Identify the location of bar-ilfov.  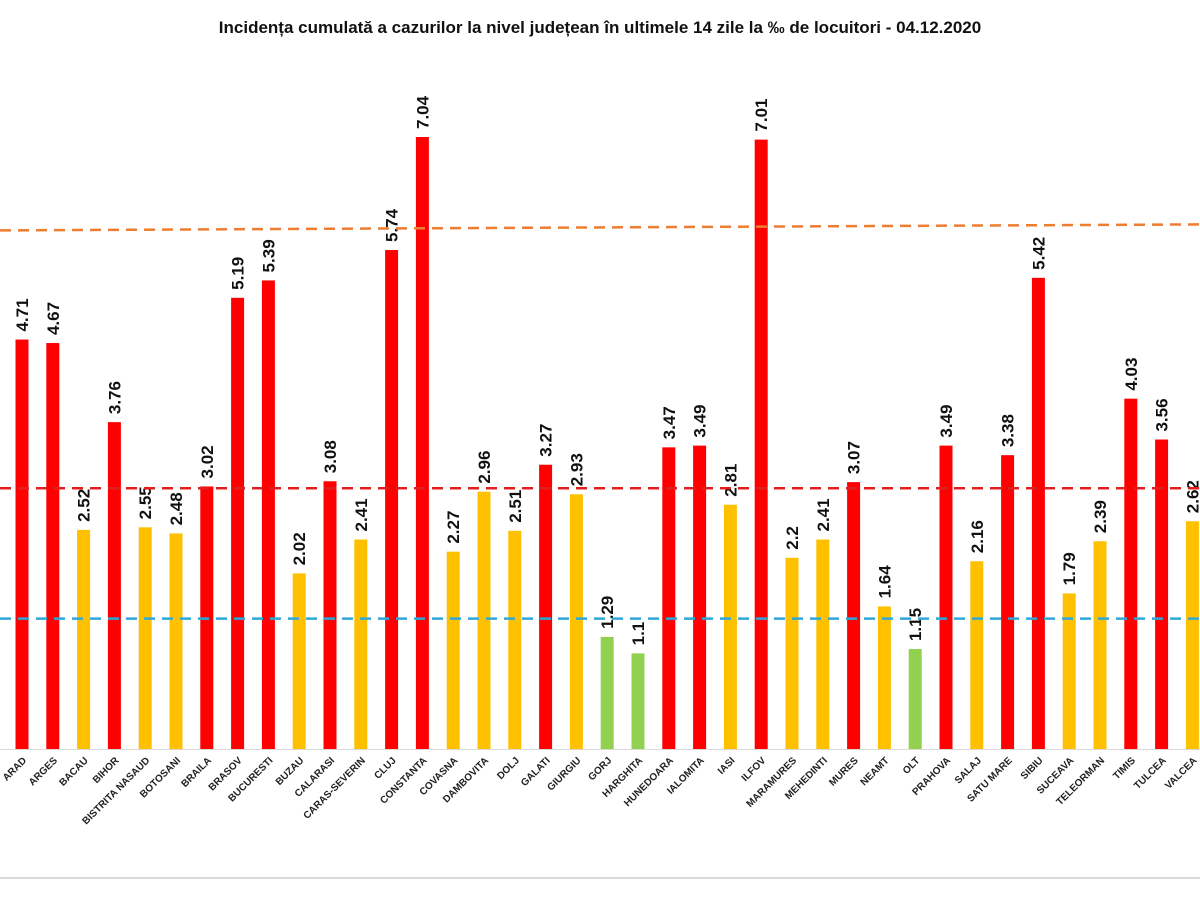
(761, 444).